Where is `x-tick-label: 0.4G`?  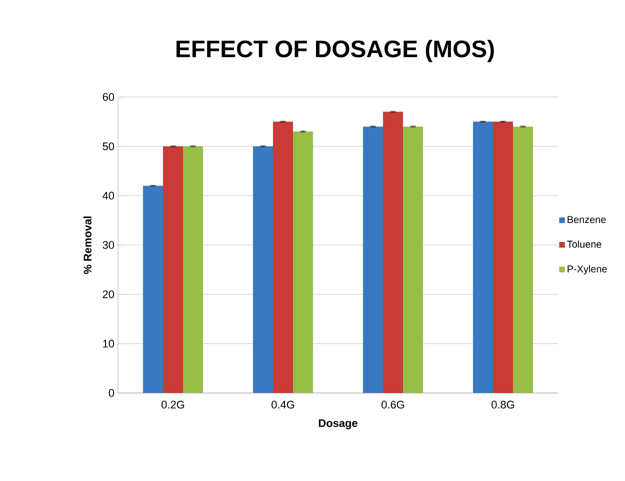
x-tick-label: 0.4G is located at coordinates (283, 404).